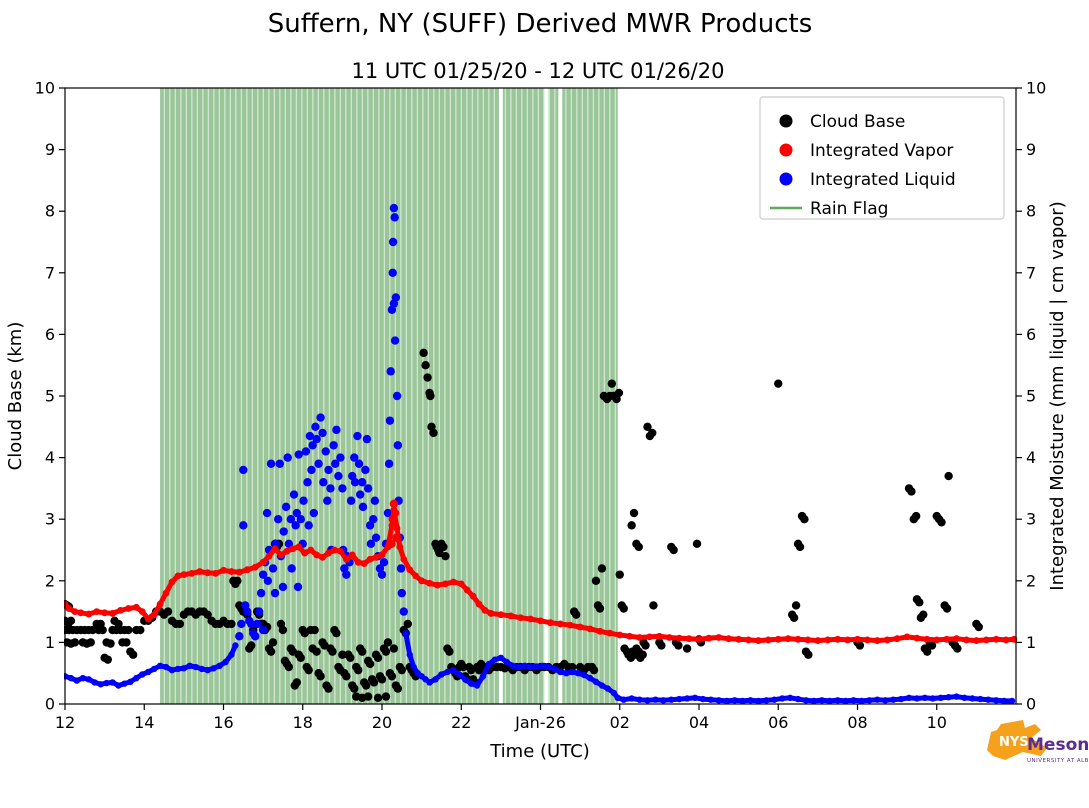 Image resolution: width=1089 pixels, height=808 pixels. I want to click on y-tick-label-right: 8, so click(1031, 211).